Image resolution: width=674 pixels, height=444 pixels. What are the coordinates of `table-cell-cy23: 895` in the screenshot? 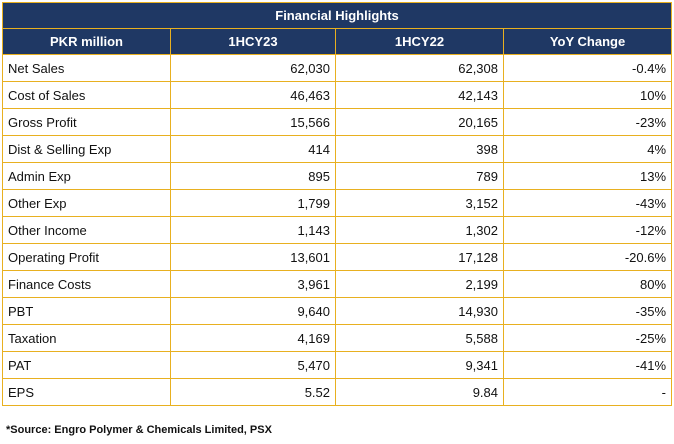 It's located at (253, 176).